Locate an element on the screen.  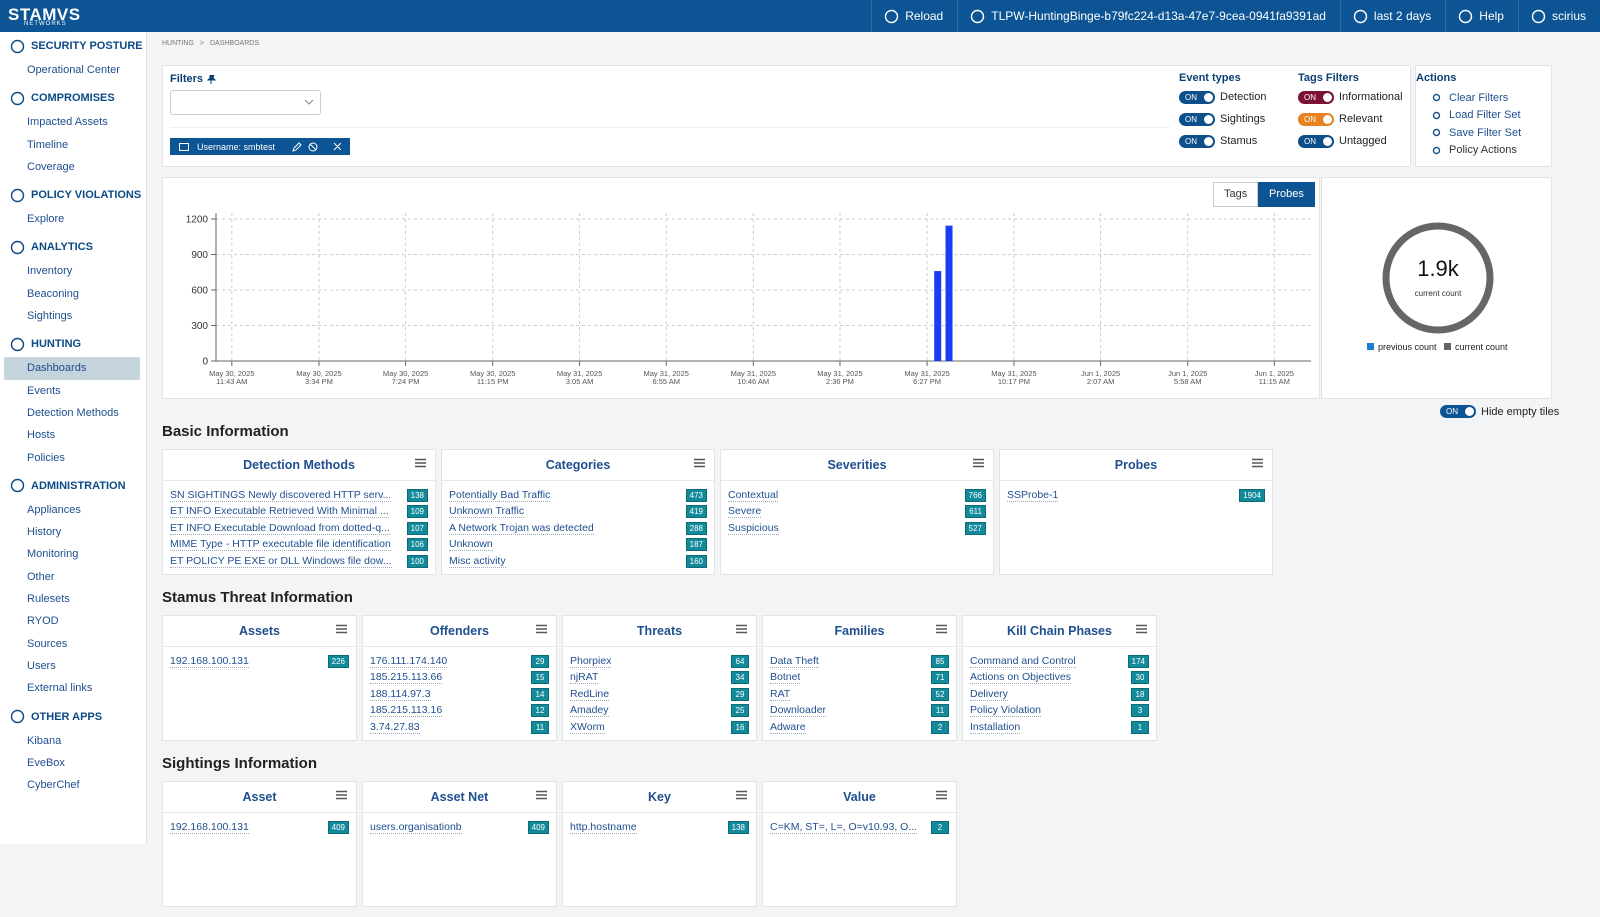
row-label: 3.74.27.83 is located at coordinates (395, 727).